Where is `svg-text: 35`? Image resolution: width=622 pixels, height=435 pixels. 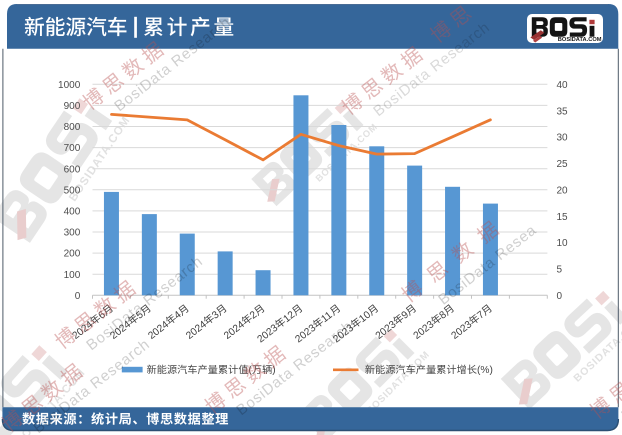 svg-text: 35 is located at coordinates (563, 111).